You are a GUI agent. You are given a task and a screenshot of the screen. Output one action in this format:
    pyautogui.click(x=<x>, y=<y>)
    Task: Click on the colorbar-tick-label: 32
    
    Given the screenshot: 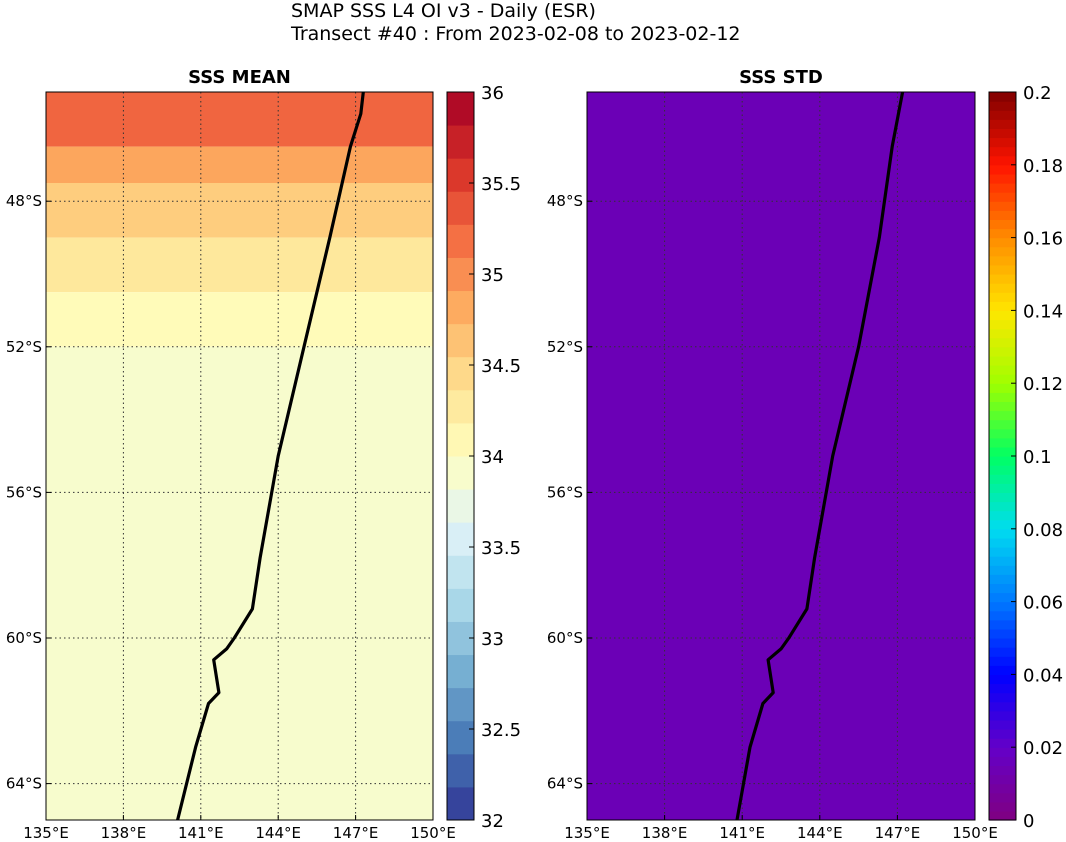 What is the action you would take?
    pyautogui.click(x=492, y=821)
    